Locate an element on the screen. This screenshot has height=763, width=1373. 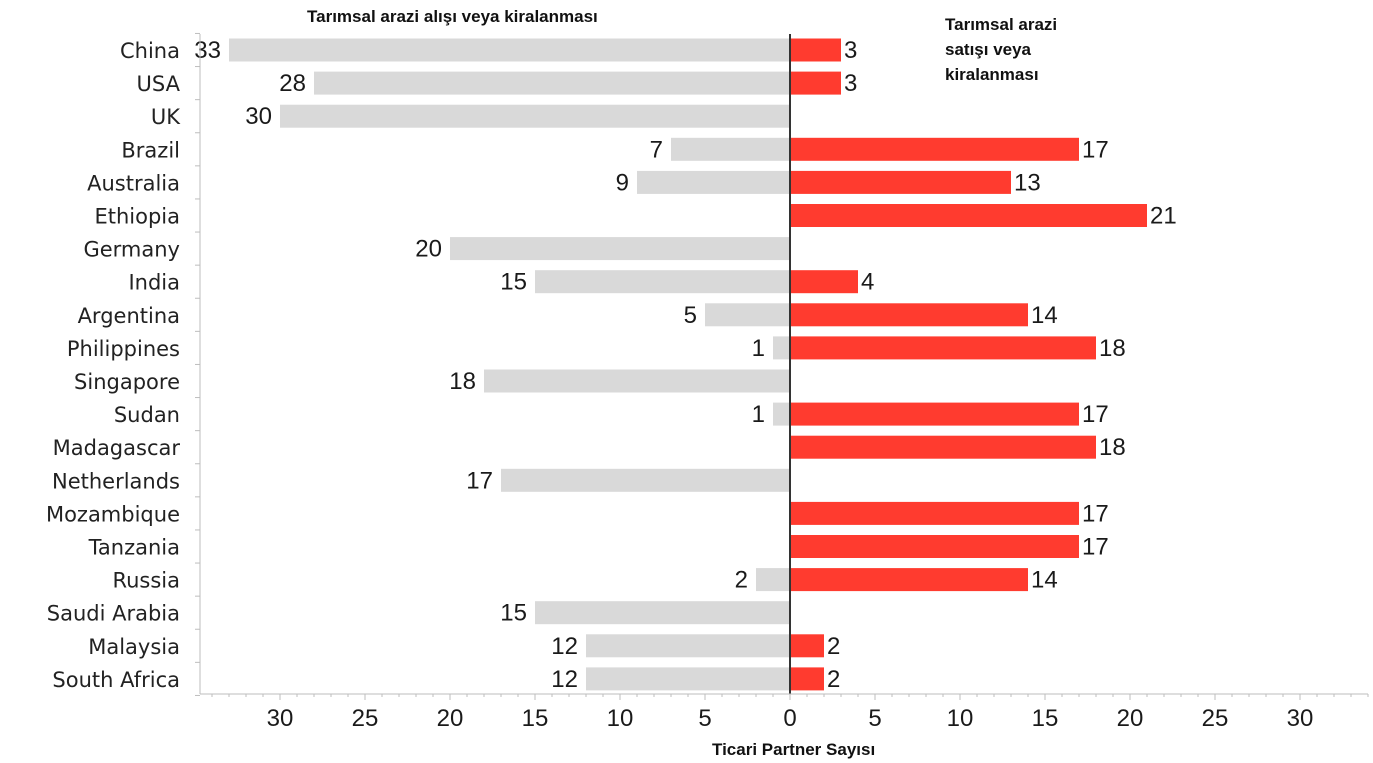
x-tick-label-right-30: 30 is located at coordinates (1300, 718).